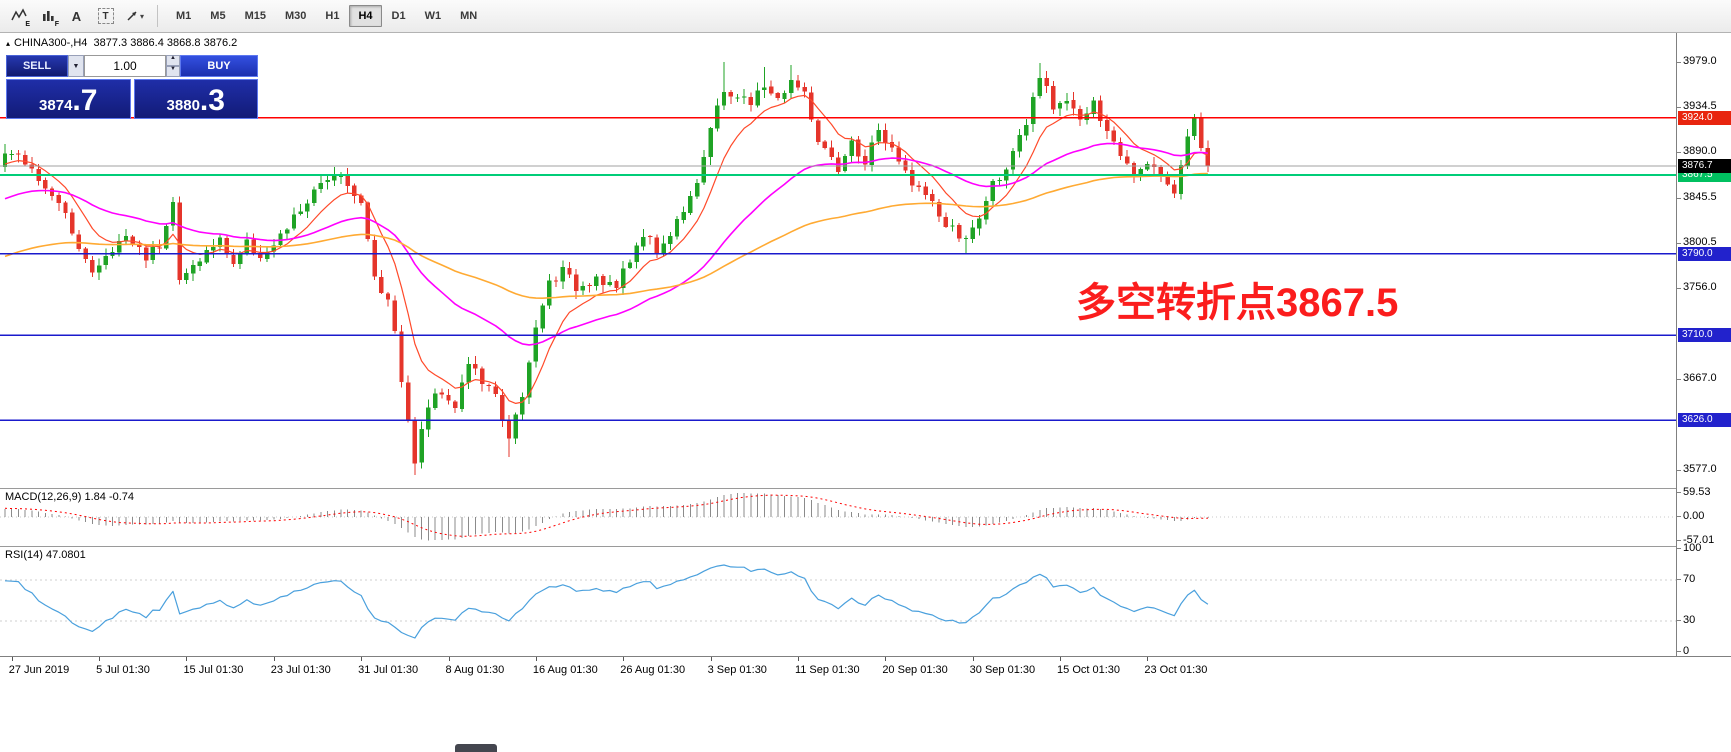 The height and width of the screenshot is (752, 1731). What do you see at coordinates (476, 748) in the screenshot?
I see `screen-edge-fragment` at bounding box center [476, 748].